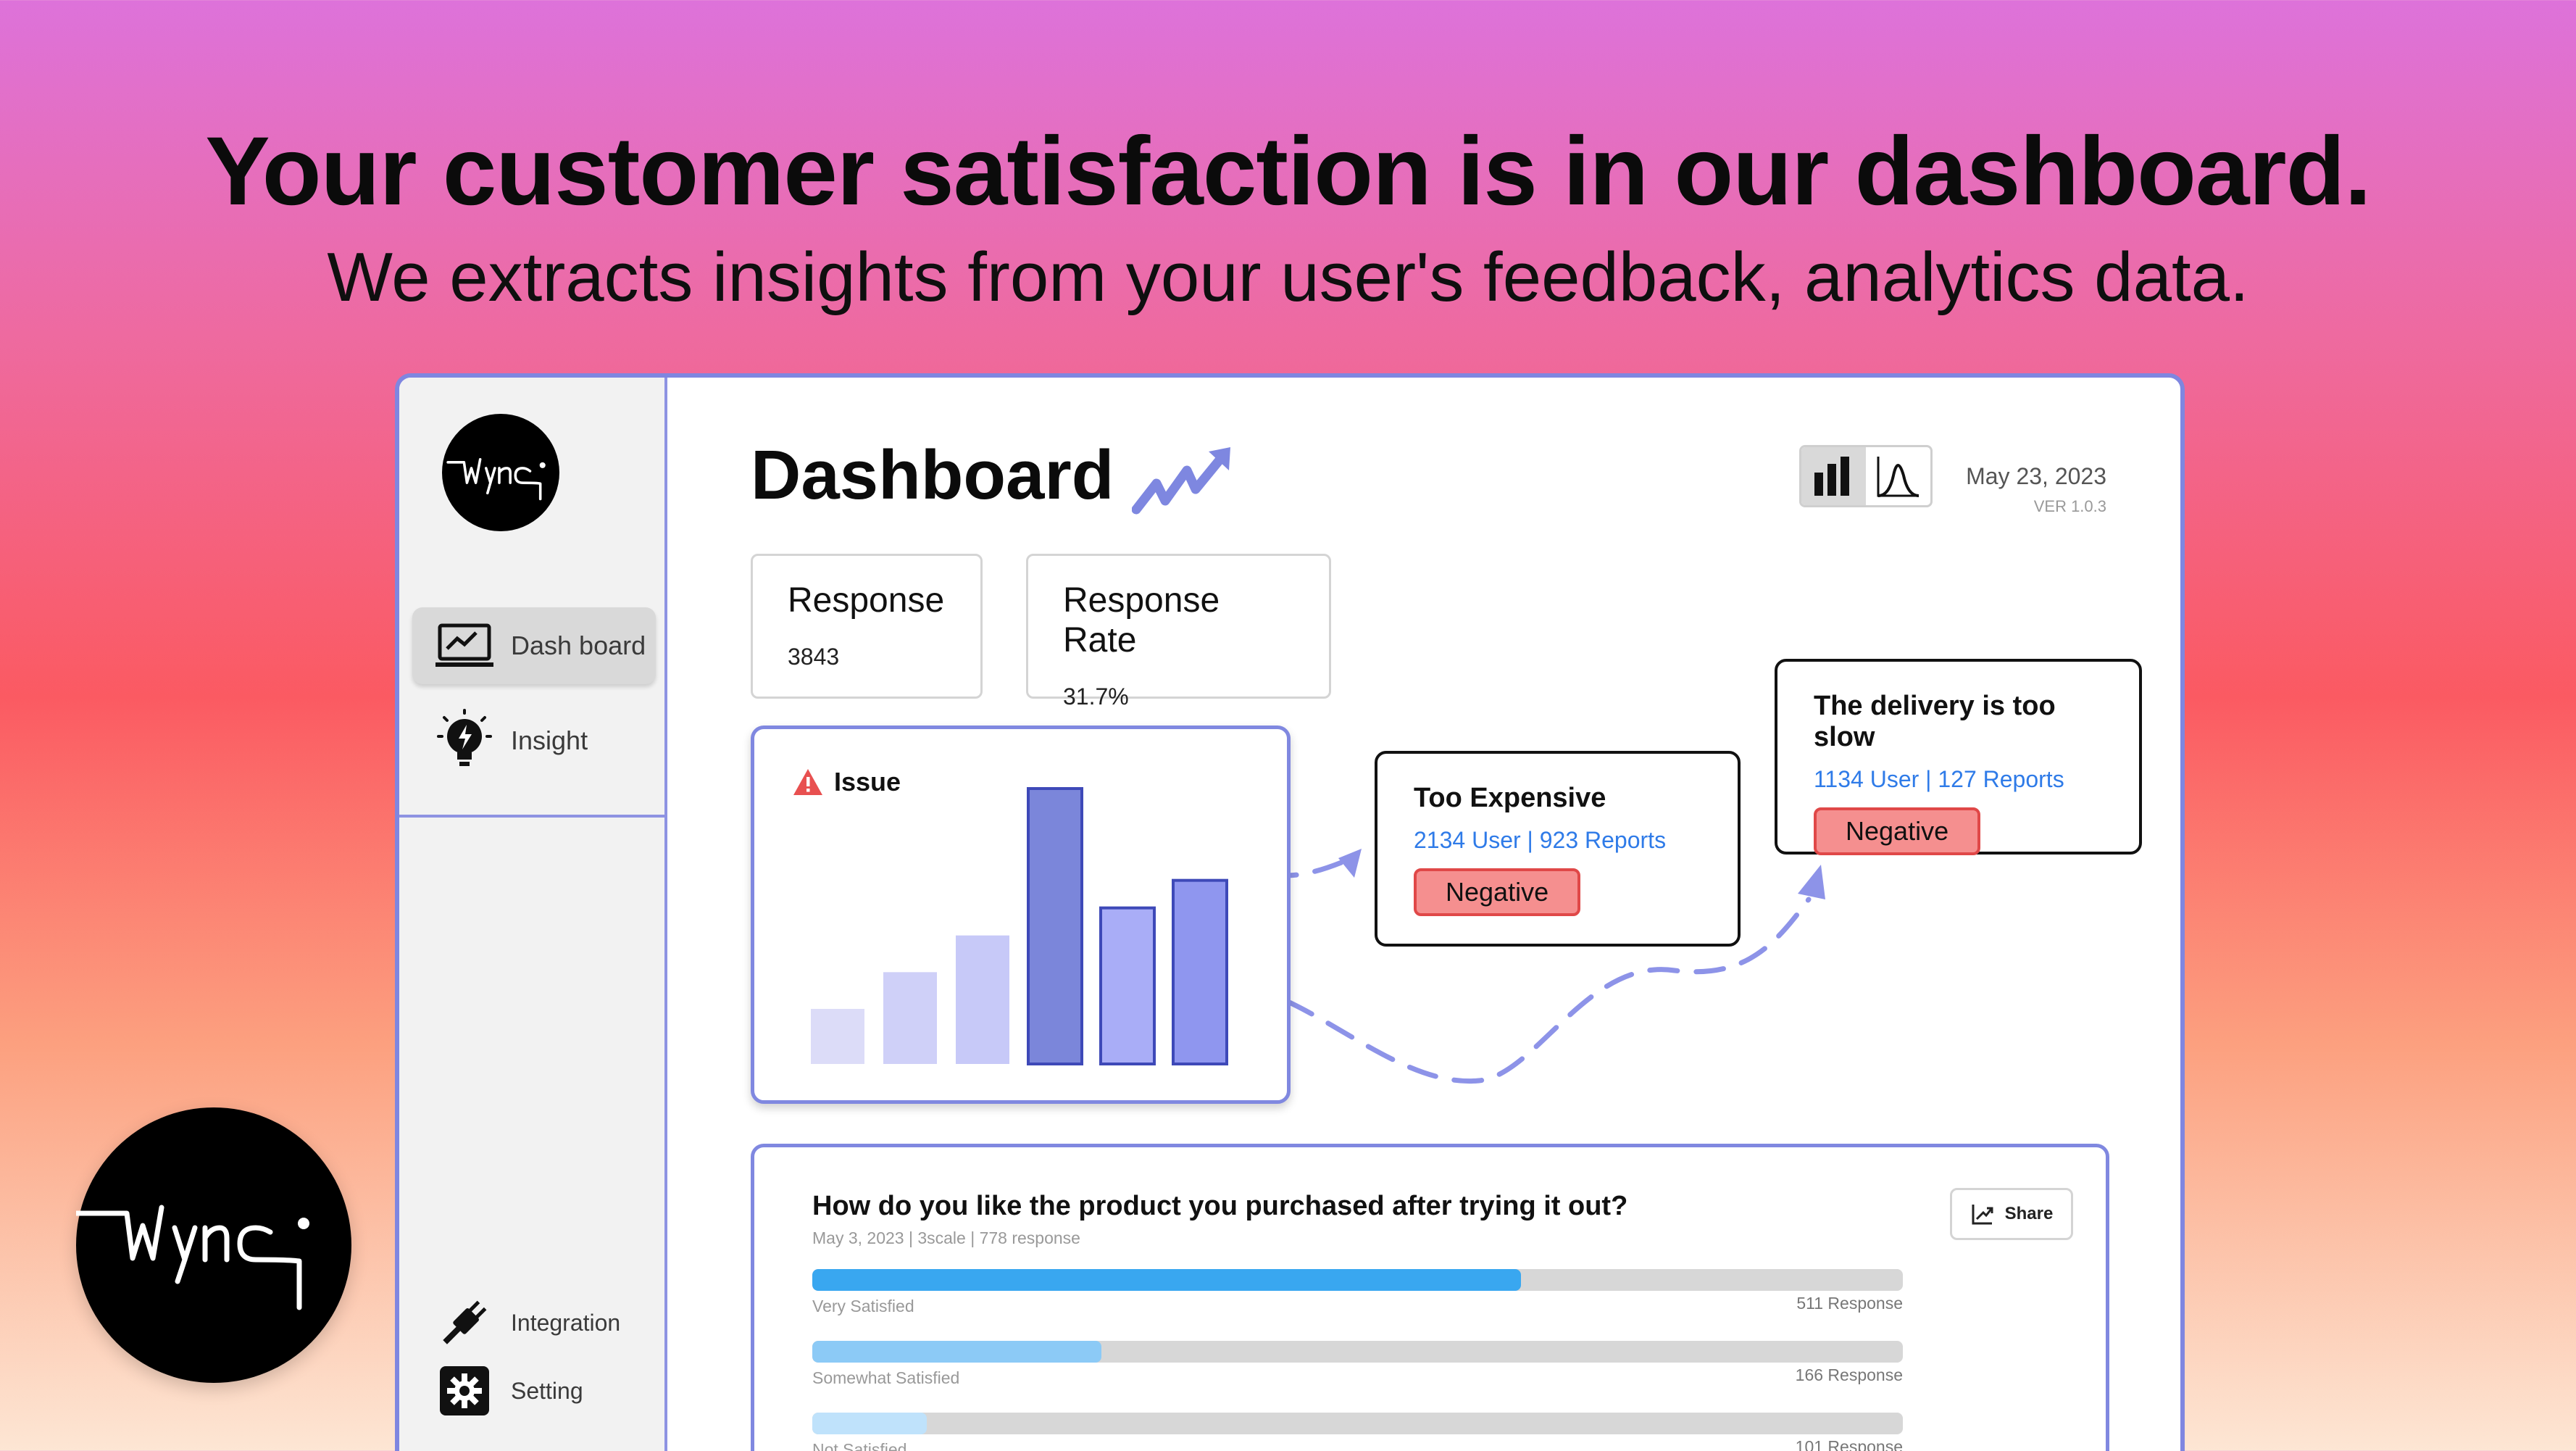 The width and height of the screenshot is (2576, 1451). Describe the element at coordinates (464, 646) in the screenshot. I see `laptop-chart-icon` at that location.